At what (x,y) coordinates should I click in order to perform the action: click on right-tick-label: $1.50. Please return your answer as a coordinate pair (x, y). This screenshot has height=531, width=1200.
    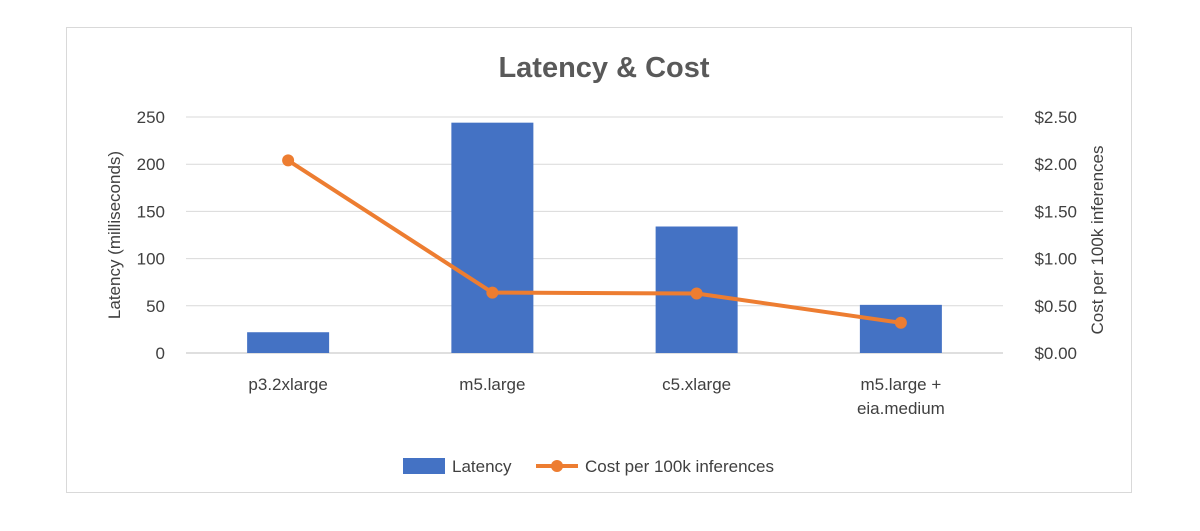
    Looking at the image, I should click on (1055, 211).